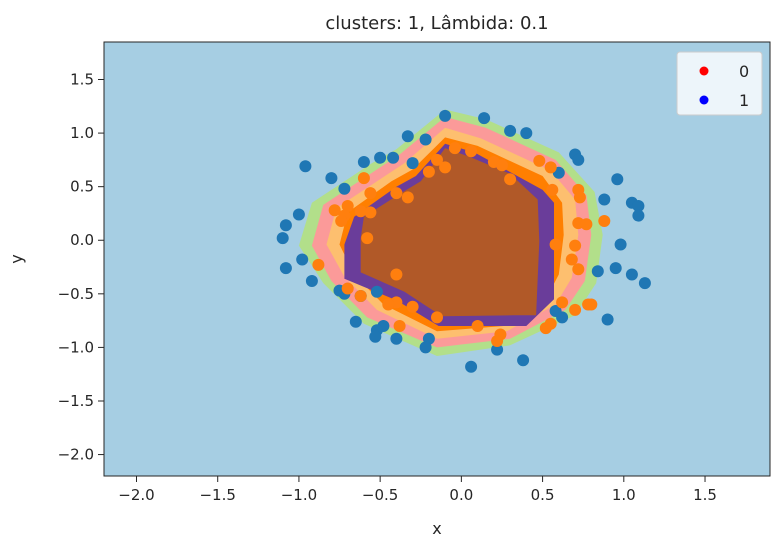  Describe the element at coordinates (16, 258) in the screenshot. I see `y-axis-label: y` at that location.